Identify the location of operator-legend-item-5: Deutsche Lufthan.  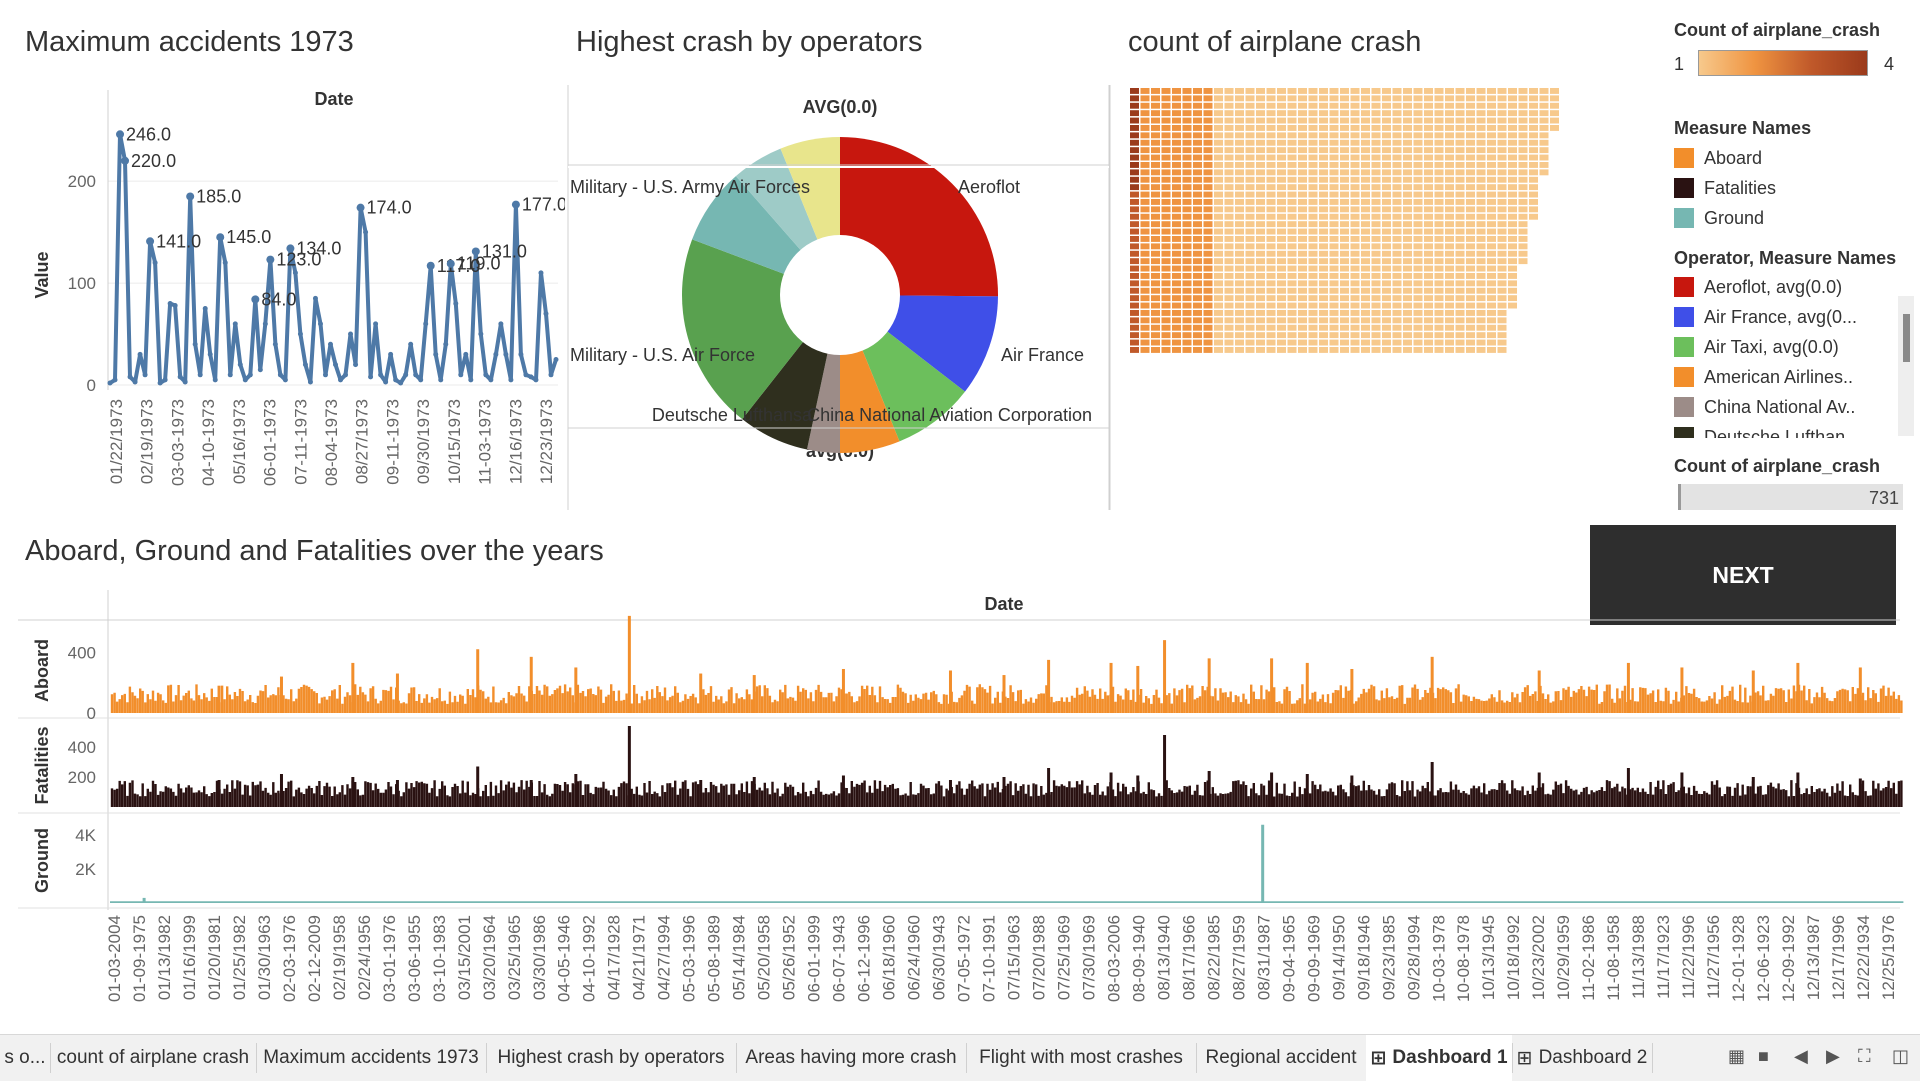
(1759, 431).